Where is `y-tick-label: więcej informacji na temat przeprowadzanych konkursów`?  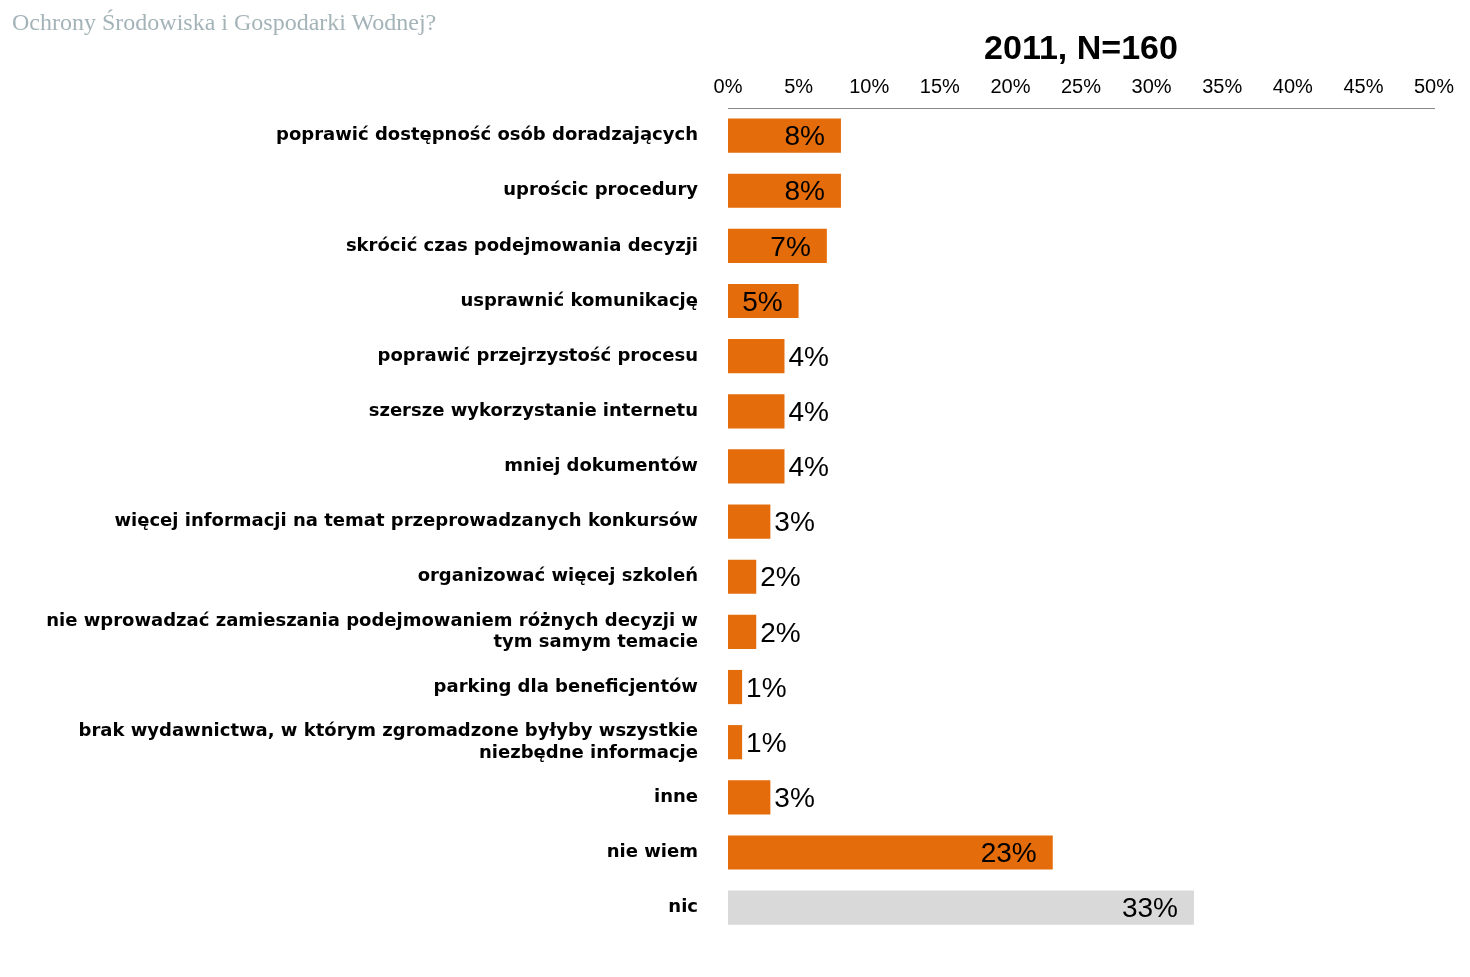
y-tick-label: więcej informacji na temat przeprowadzanych konkursów is located at coordinates (406, 520).